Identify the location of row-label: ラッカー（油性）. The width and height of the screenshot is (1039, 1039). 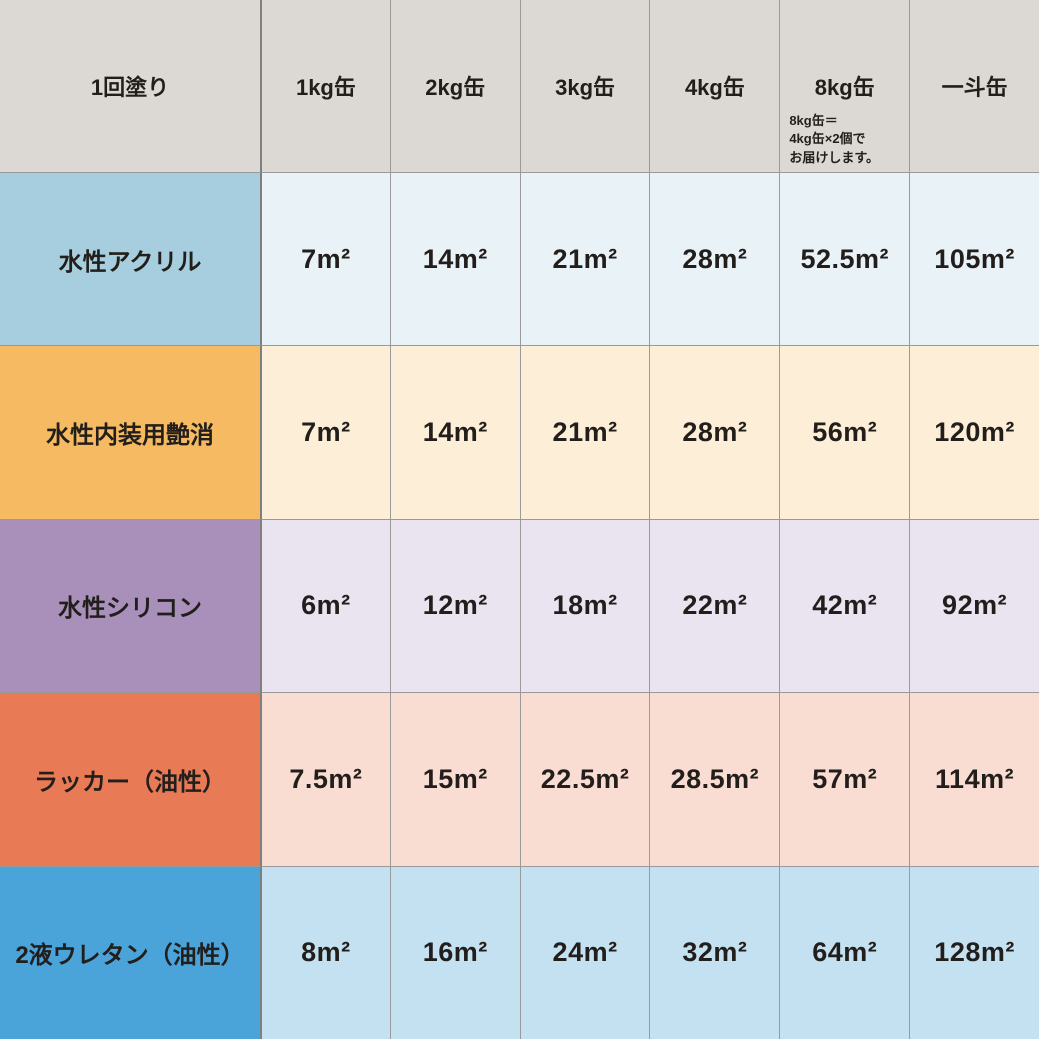
(130, 782).